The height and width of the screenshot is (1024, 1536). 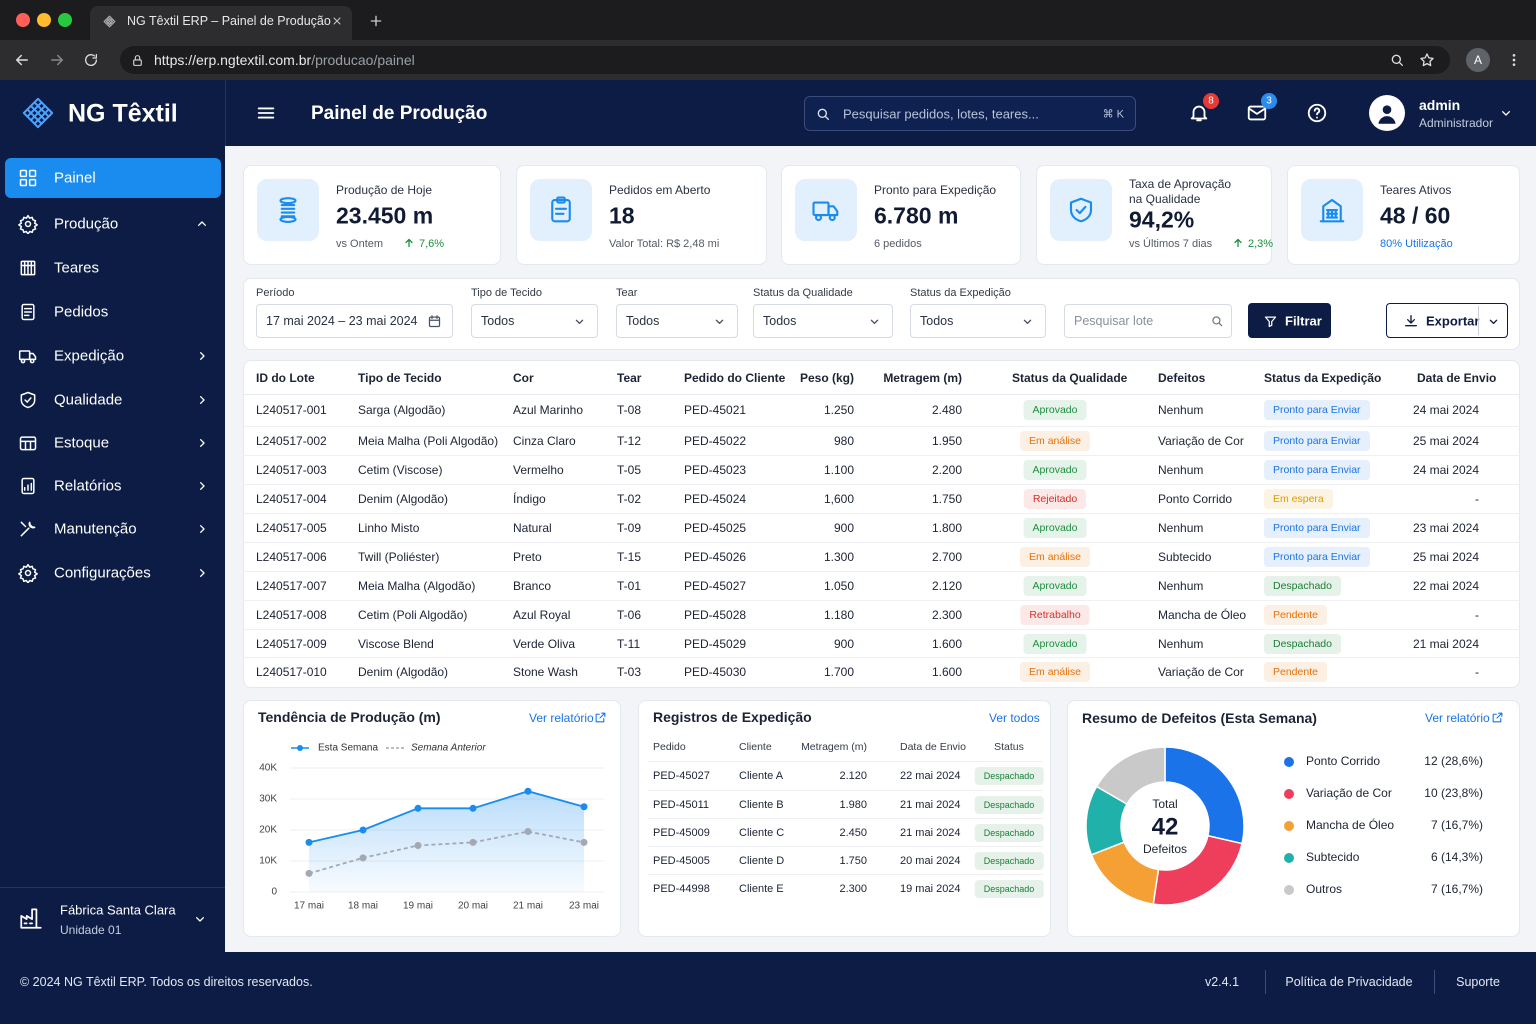 I want to click on column-header: Pedido, so click(x=669, y=747).